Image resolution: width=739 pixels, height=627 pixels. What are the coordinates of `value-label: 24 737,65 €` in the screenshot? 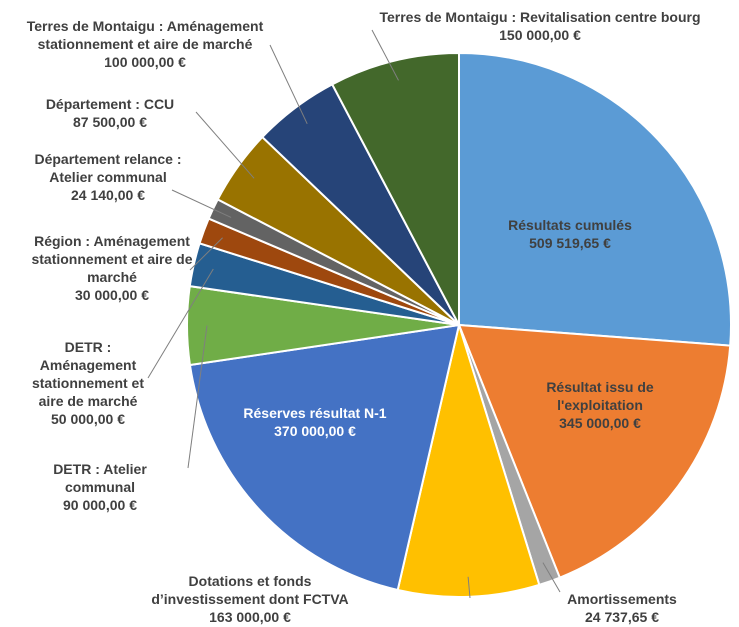 It's located at (622, 617).